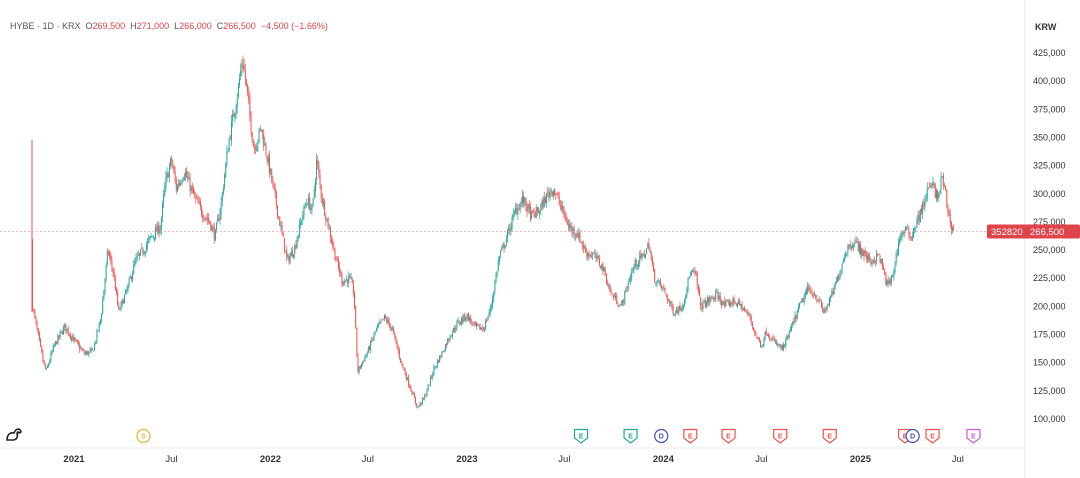  Describe the element at coordinates (513, 459) in the screenshot. I see `time-axis: 2021 Jul 2022 Jul 2023 Jul 2024 Jul 2025 Jul` at that location.